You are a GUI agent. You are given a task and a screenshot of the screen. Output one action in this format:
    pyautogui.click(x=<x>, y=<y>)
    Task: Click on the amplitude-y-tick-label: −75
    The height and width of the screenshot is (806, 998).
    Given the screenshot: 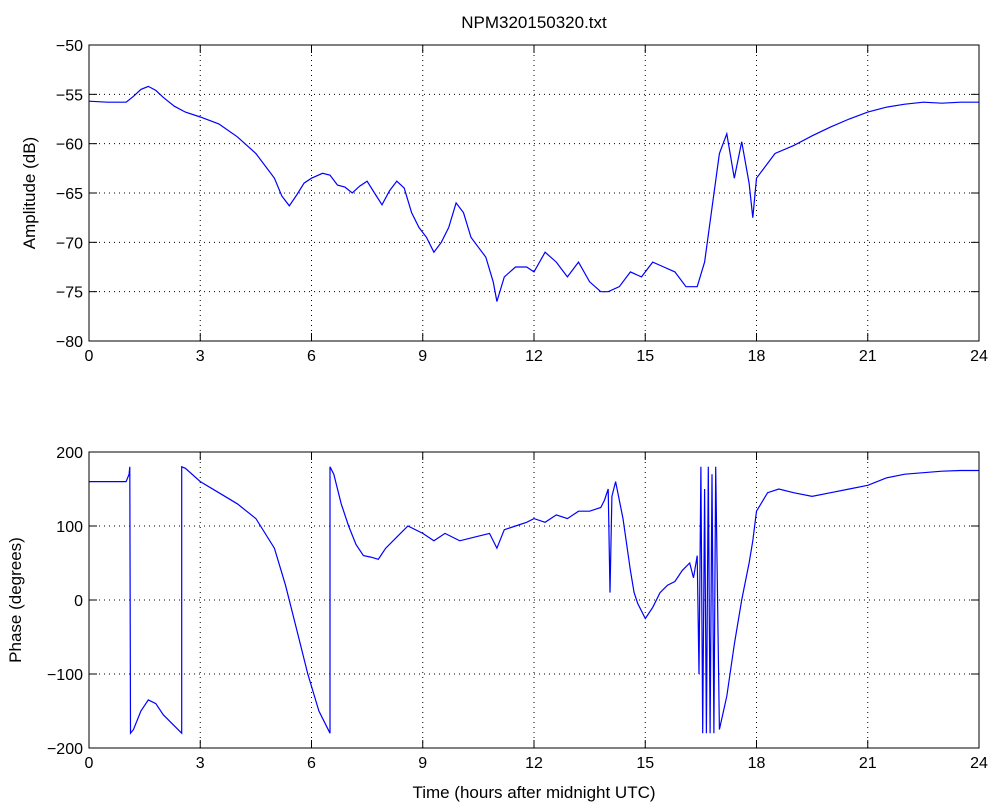 What is the action you would take?
    pyautogui.click(x=69, y=293)
    